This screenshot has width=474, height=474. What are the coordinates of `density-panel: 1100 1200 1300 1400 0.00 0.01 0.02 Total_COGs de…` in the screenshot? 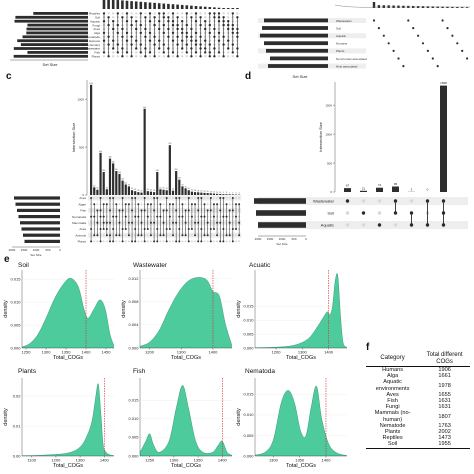 It's located at (59, 423).